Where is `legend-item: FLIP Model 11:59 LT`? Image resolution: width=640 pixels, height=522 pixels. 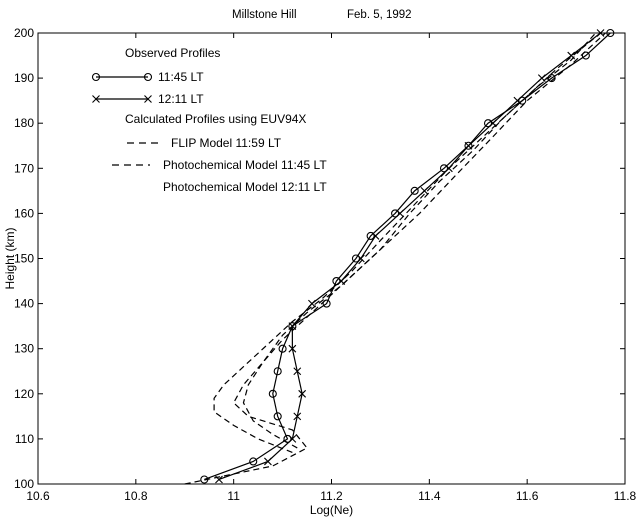
legend-item: FLIP Model 11:59 LT is located at coordinates (204, 143).